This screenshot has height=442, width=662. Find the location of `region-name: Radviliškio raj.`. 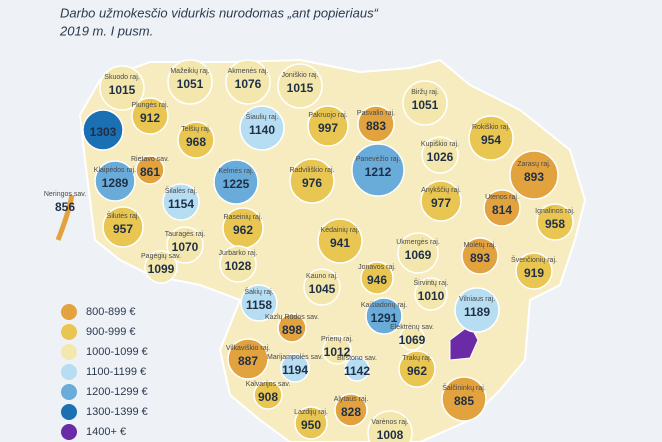

region-name: Radviliškio raj. is located at coordinates (311, 170).